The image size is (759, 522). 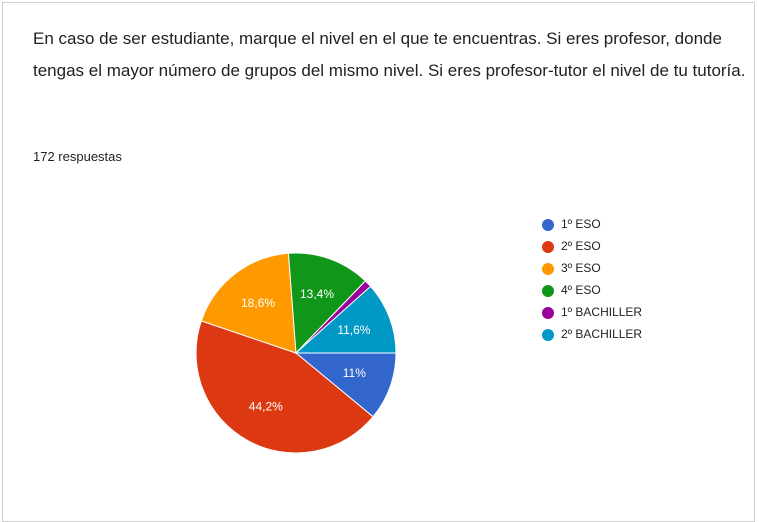 What do you see at coordinates (266, 406) in the screenshot?
I see `slice-label: 44,2%` at bounding box center [266, 406].